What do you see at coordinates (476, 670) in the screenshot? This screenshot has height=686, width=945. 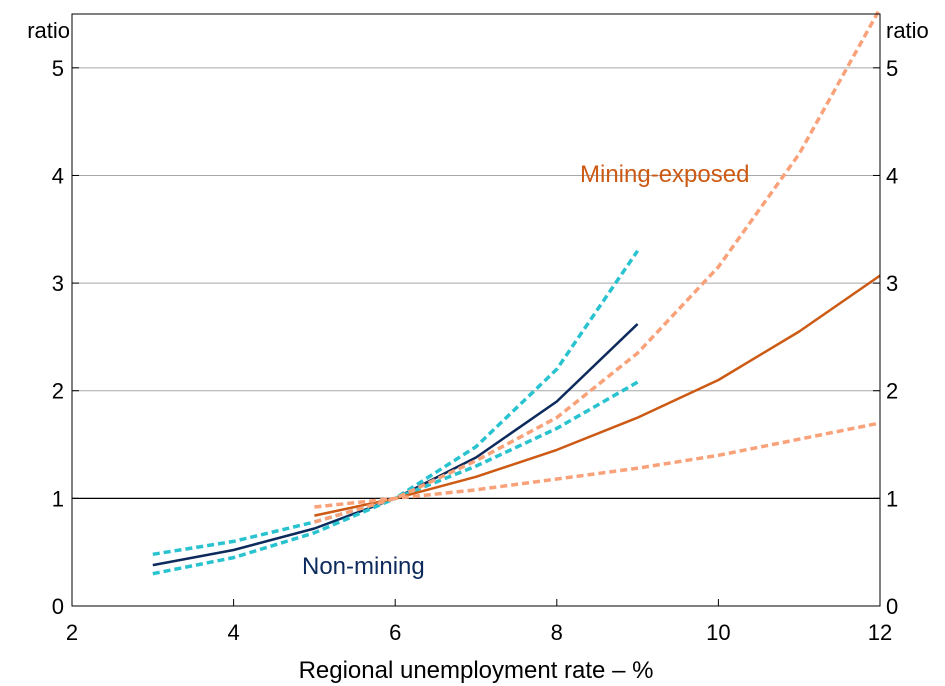 I see `x-axis-title: Regional unemployment rate – %` at bounding box center [476, 670].